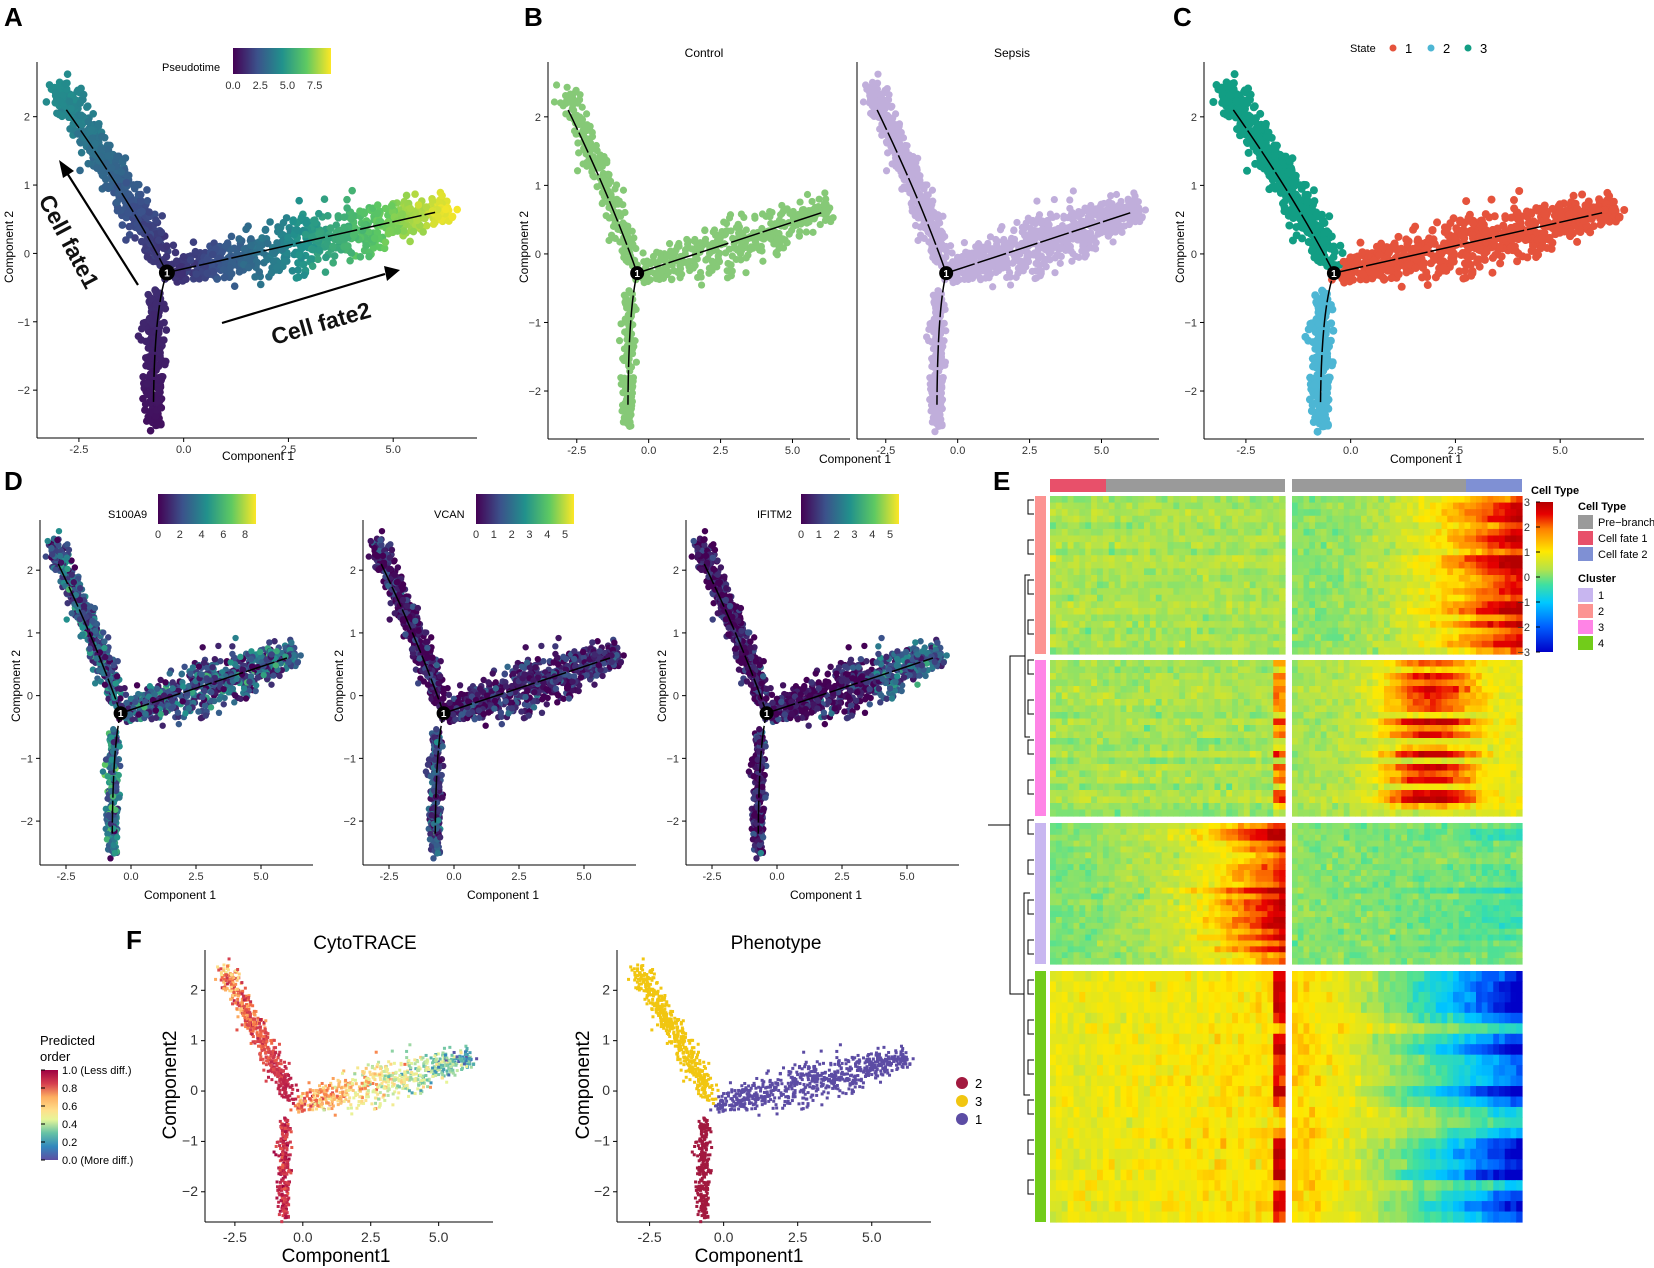 The image size is (1654, 1268). I want to click on panel-b-y-label: Component 2, so click(524, 247).